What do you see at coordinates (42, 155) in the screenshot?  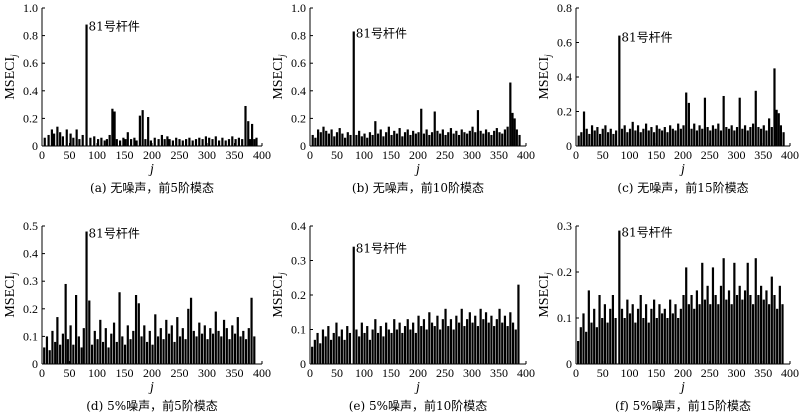 I see `x-tick-label: 0` at bounding box center [42, 155].